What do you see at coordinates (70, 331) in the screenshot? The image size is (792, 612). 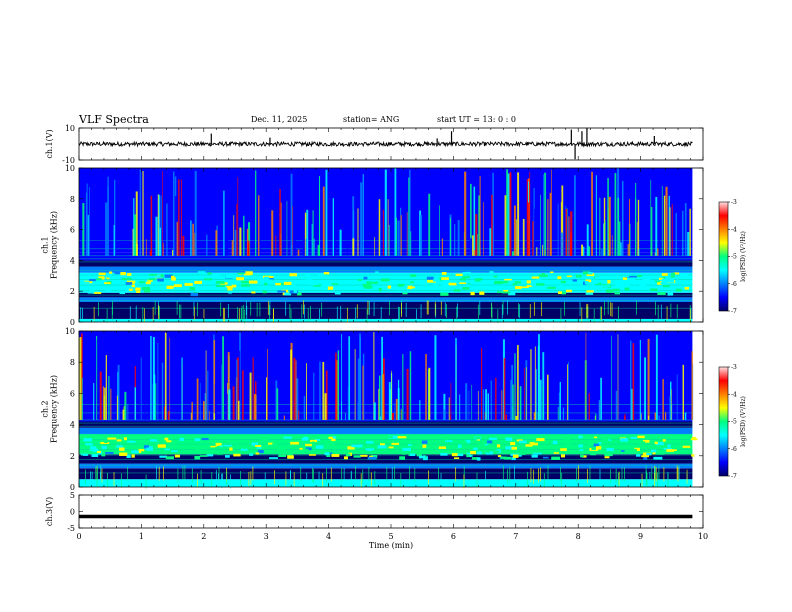 I see `spec2-ytick-label: 10` at bounding box center [70, 331].